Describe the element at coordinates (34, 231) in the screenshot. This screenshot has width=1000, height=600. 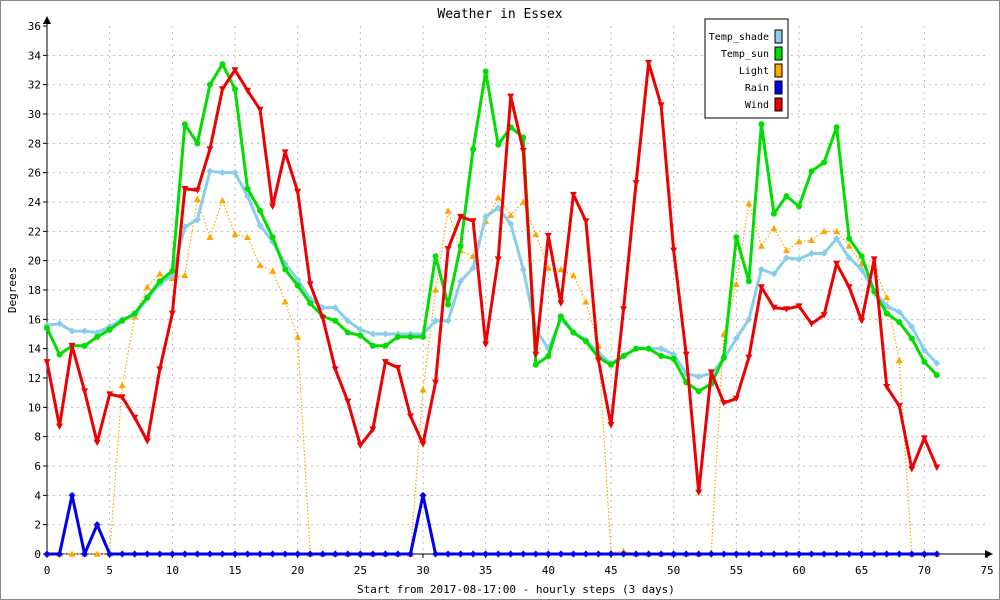
I see `y-tick-label: 22` at that location.